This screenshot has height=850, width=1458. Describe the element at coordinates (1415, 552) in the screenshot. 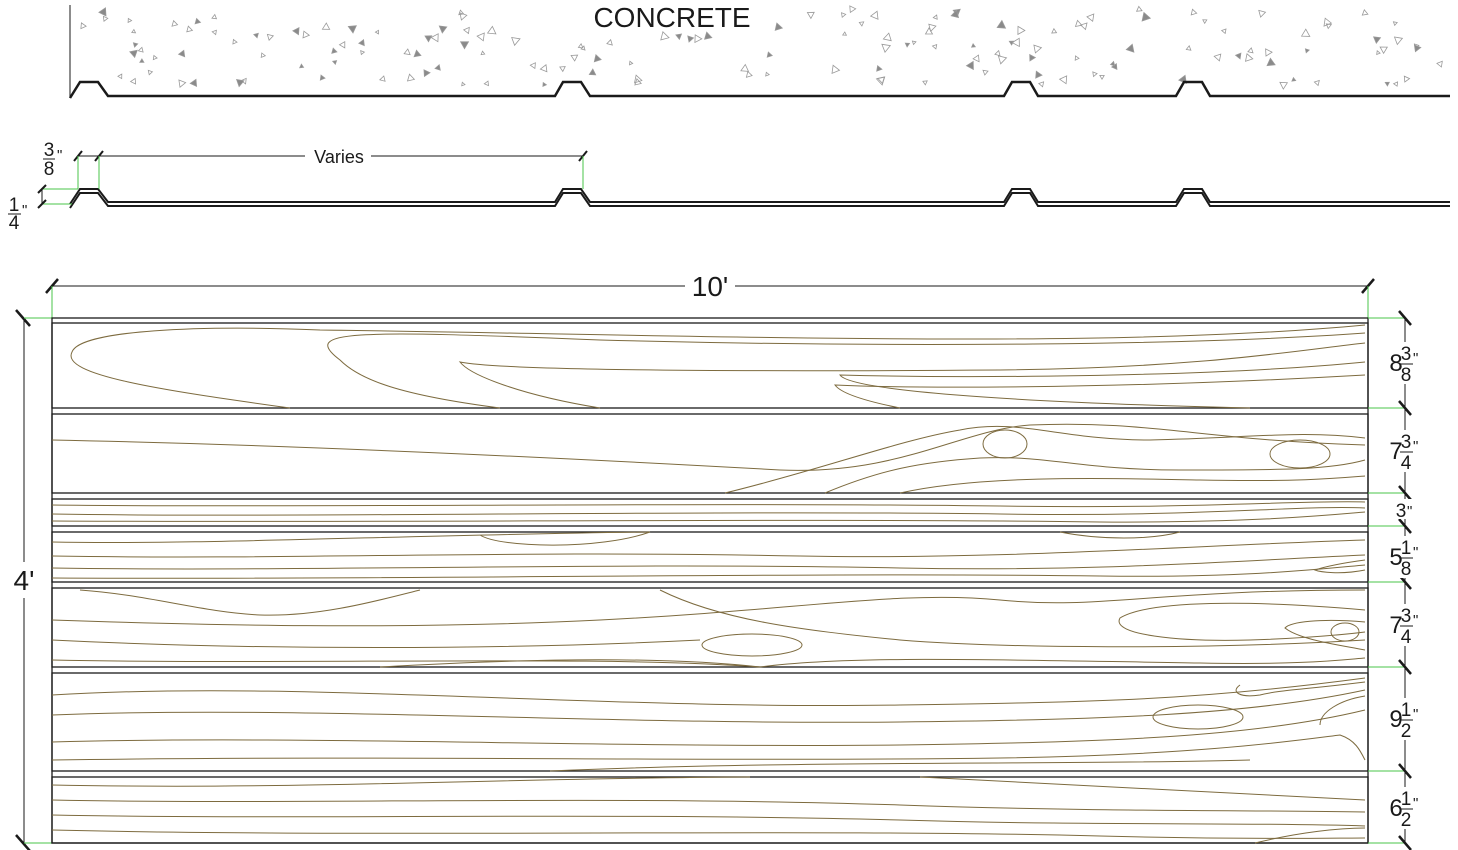

I see `board-4-width-unit: "` at that location.